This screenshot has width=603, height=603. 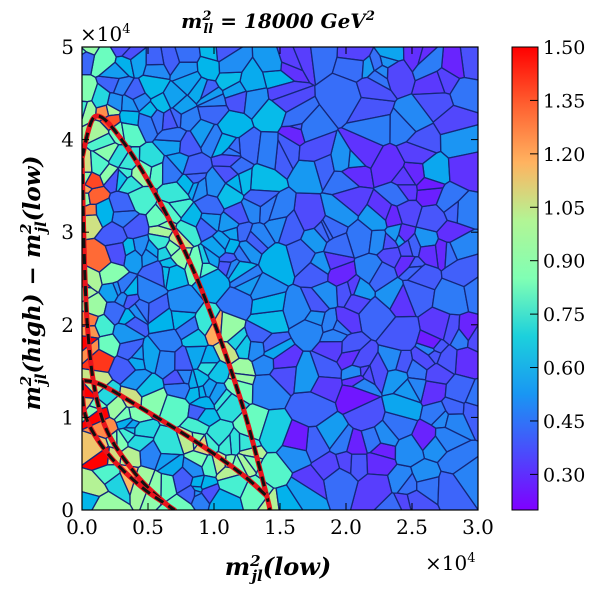 I want to click on curve-lower-edge-dashed, so click(x=175, y=438).